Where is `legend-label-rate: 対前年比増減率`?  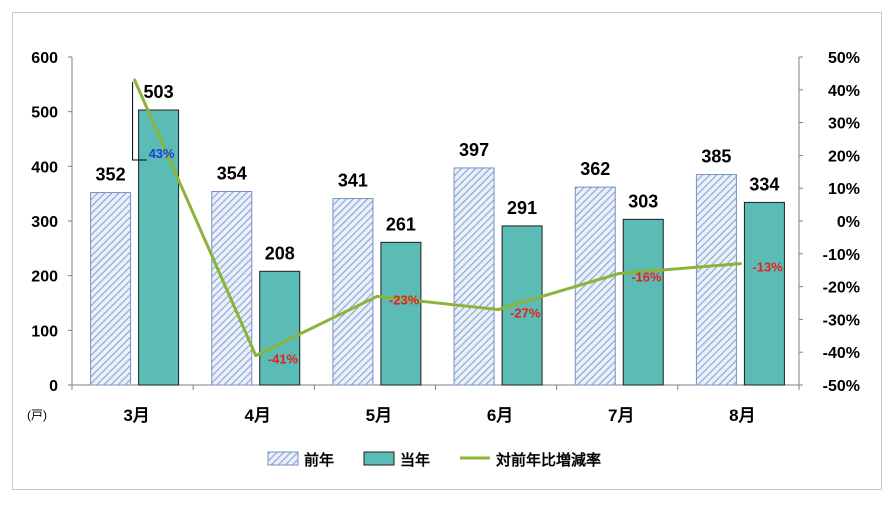 legend-label-rate: 対前年比増減率 is located at coordinates (548, 460).